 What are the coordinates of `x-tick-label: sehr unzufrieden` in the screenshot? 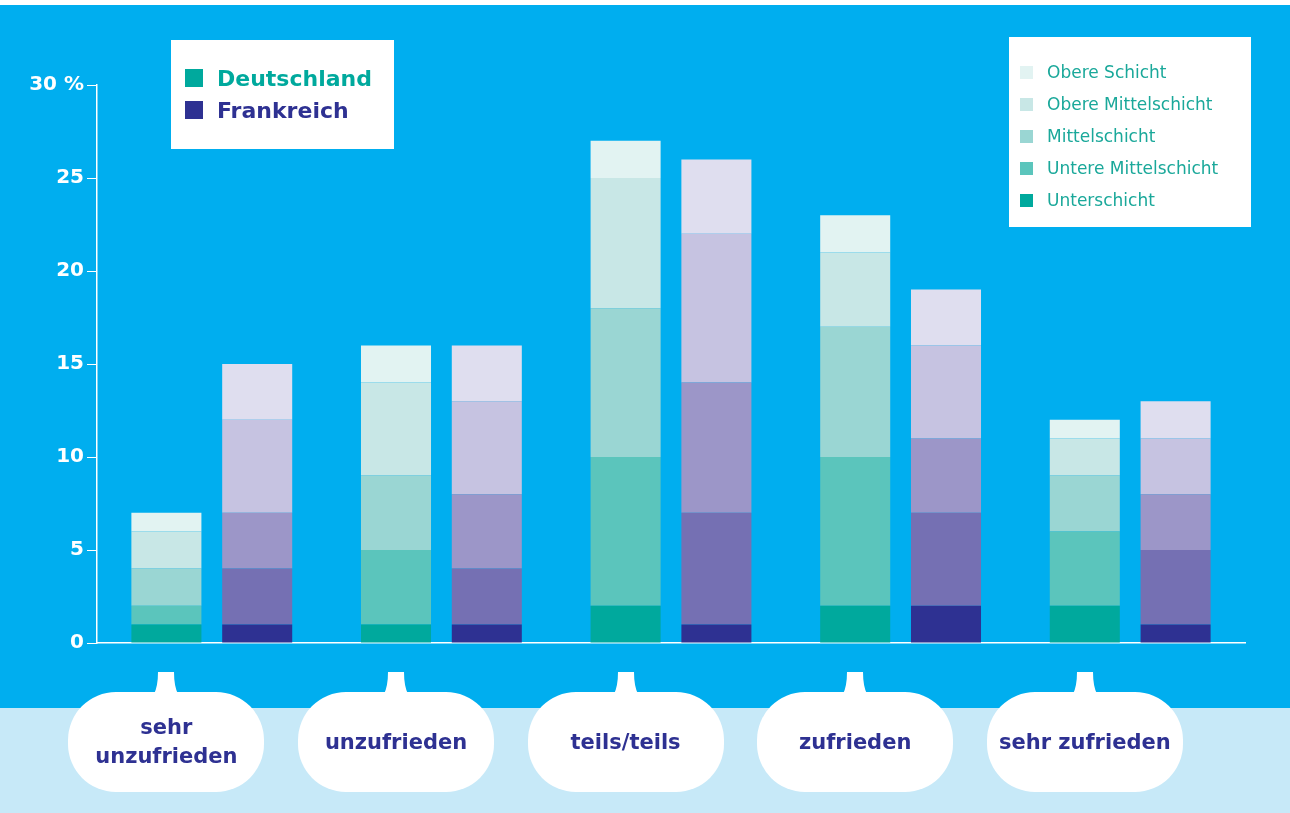 It's located at (166, 742).